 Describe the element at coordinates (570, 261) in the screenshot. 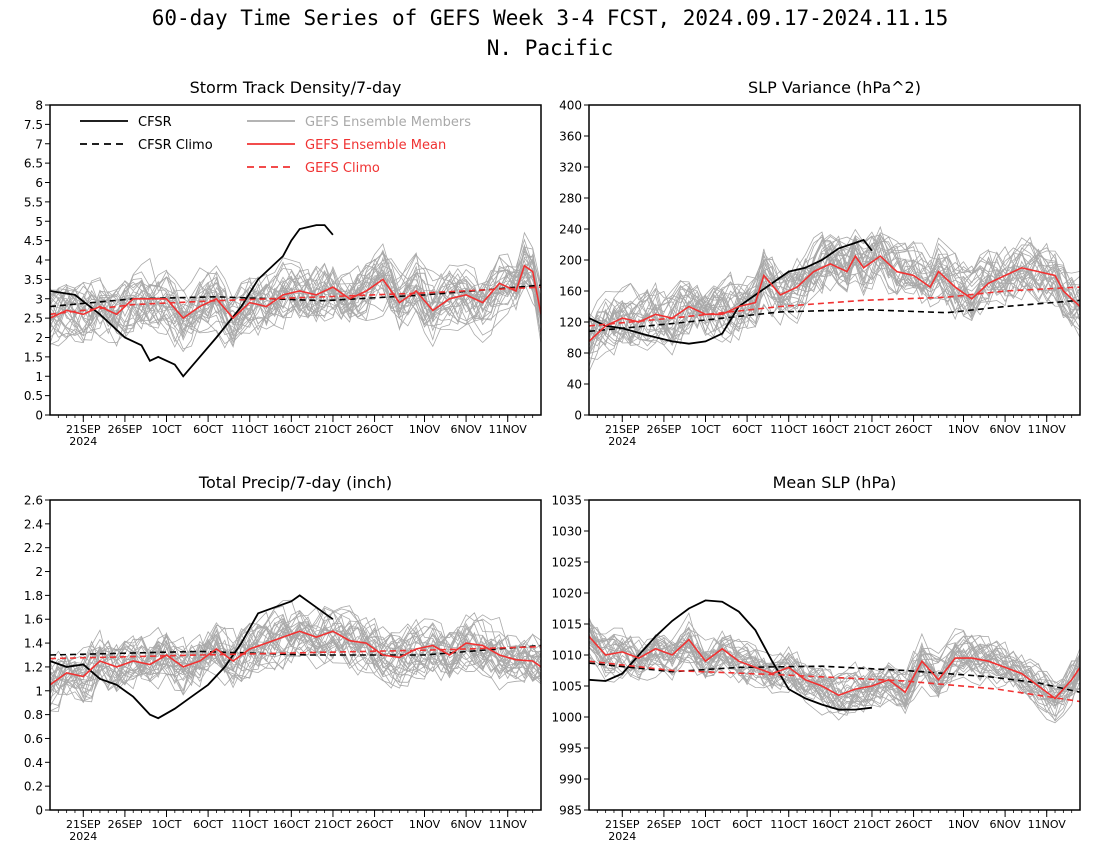

I see `y-tick-label: 200` at that location.